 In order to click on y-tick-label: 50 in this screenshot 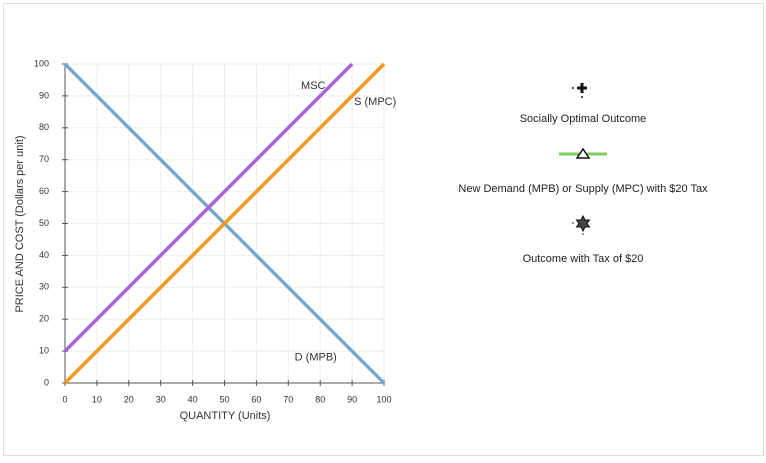, I will do `click(44, 223)`.